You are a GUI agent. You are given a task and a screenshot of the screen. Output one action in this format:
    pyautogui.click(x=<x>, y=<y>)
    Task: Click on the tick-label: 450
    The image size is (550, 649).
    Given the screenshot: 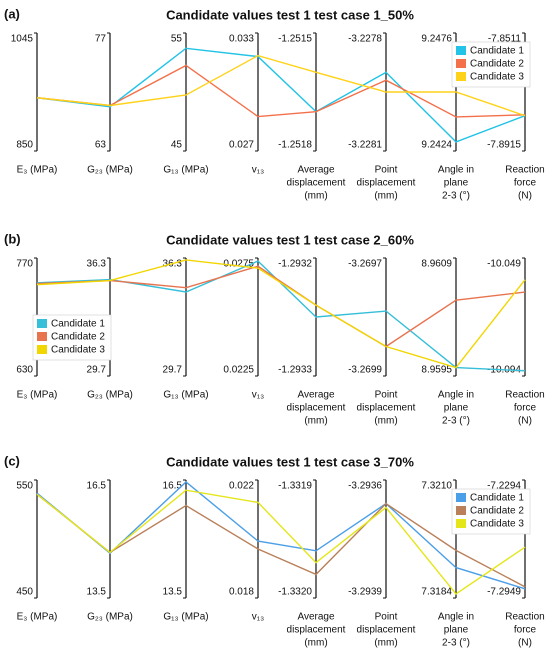 What is the action you would take?
    pyautogui.click(x=24, y=592)
    